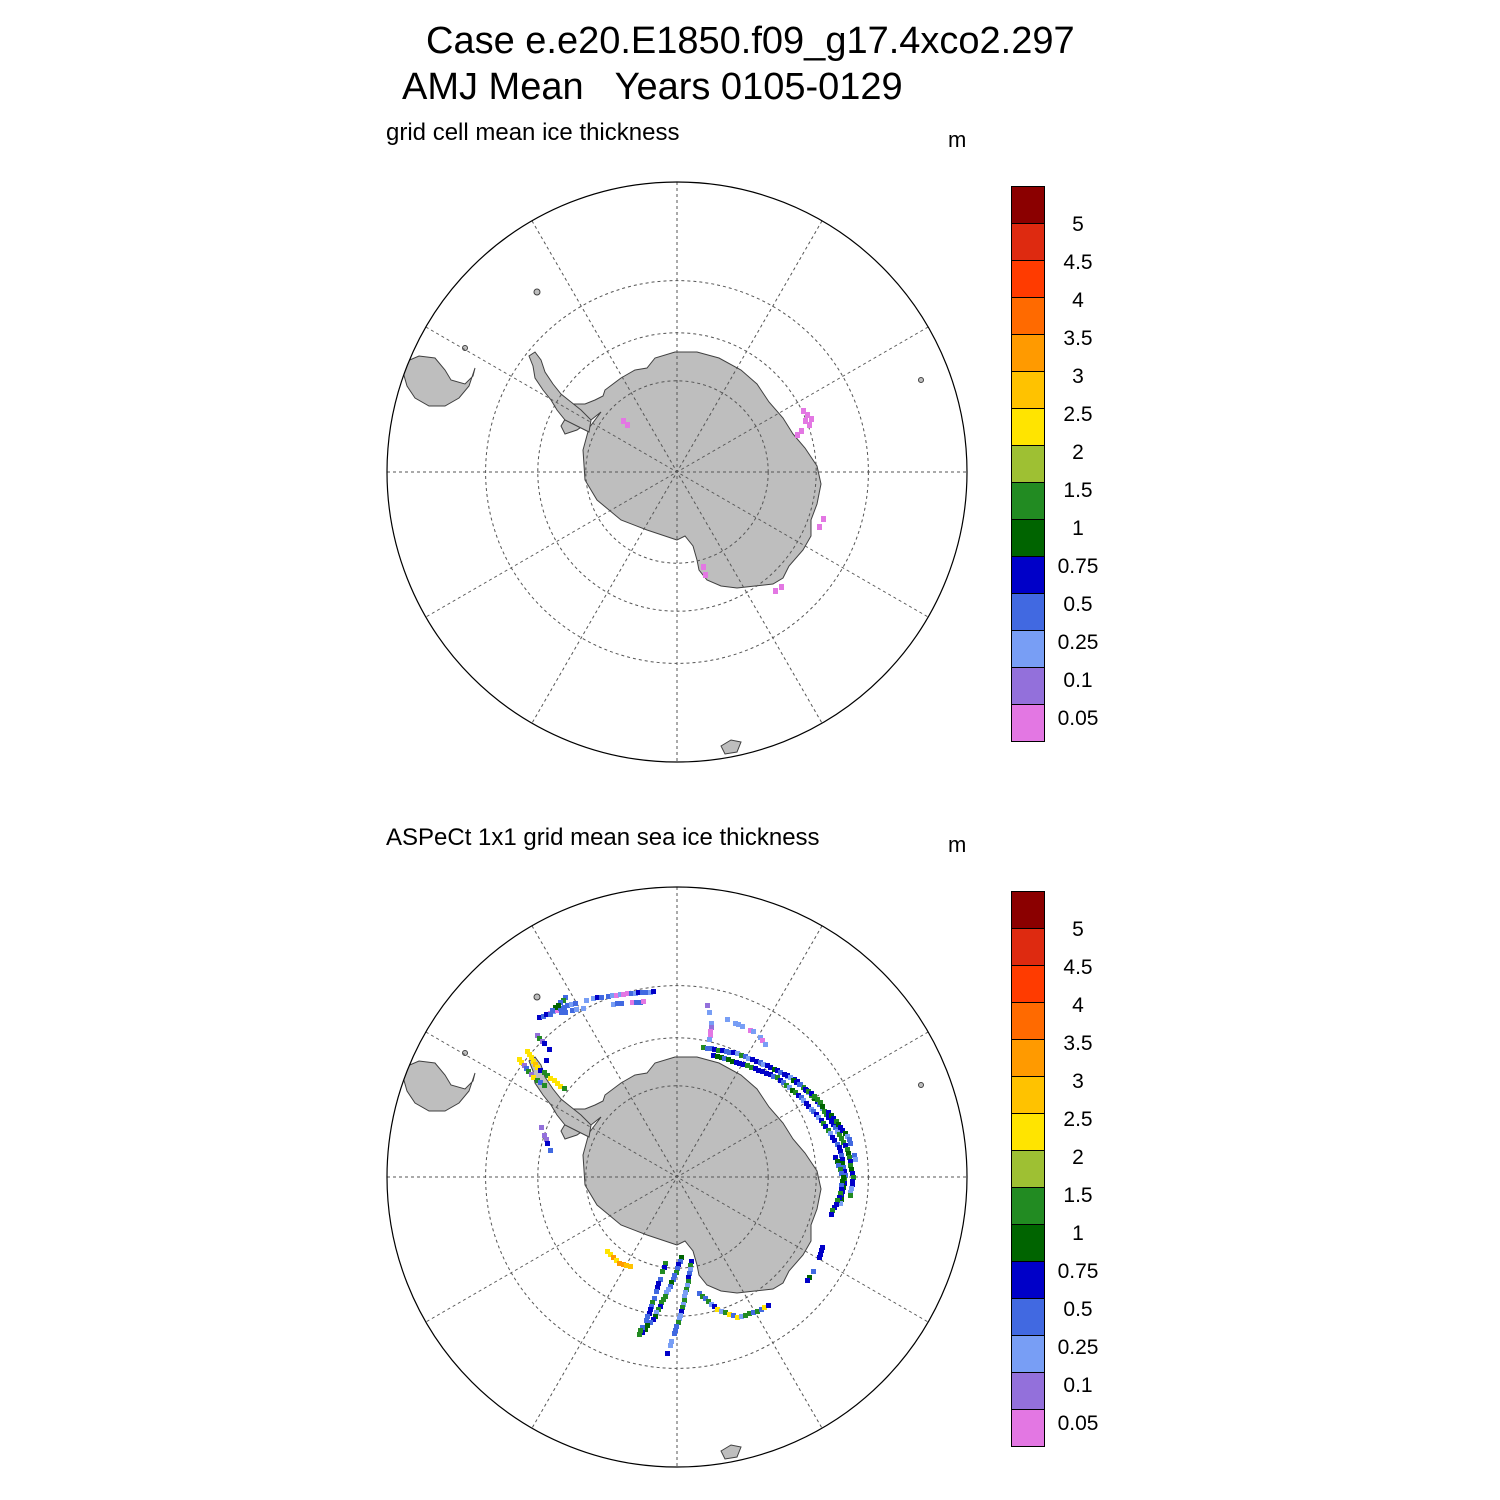 This screenshot has height=1500, width=1500. What do you see at coordinates (1078, 1119) in the screenshot?
I see `colorbar-label: 2.5` at bounding box center [1078, 1119].